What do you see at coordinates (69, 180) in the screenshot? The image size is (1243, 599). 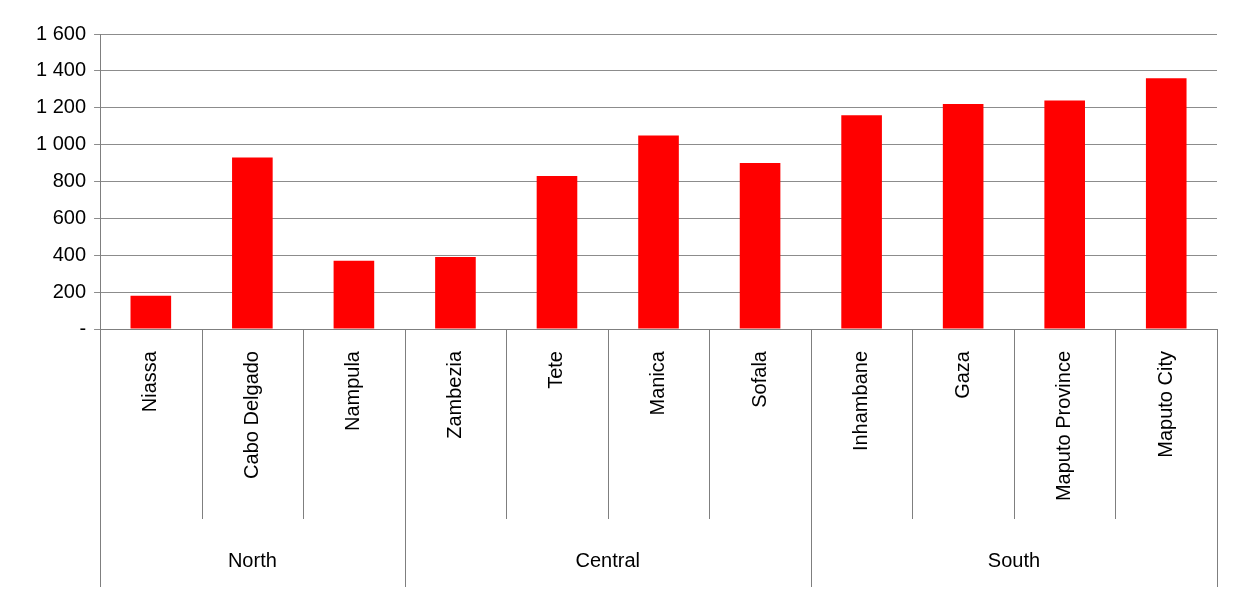 I see `y-tick-label: 800` at bounding box center [69, 180].